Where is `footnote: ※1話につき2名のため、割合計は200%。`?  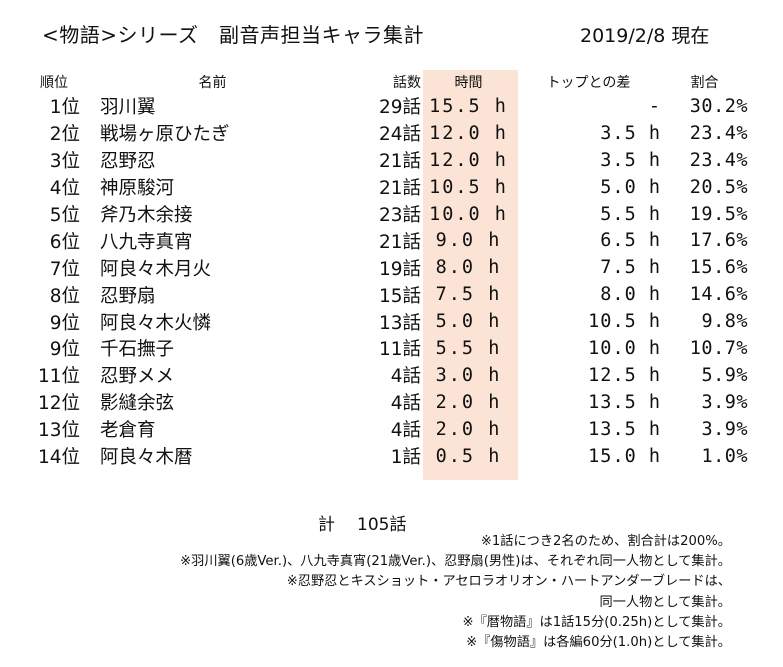
footnote: ※1話につき2名のため、割合計は200%。 is located at coordinates (605, 541).